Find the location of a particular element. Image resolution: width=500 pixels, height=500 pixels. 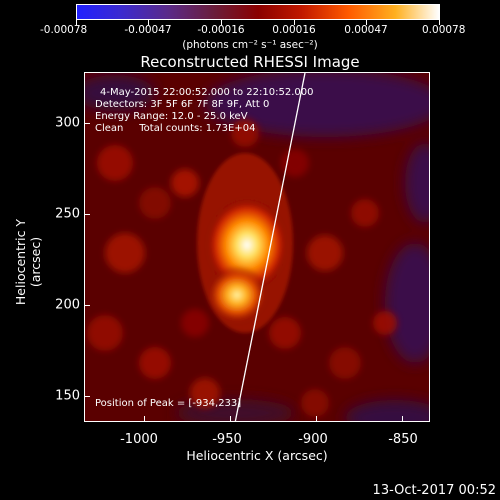

x-tick-label: -1000 is located at coordinates (139, 439).